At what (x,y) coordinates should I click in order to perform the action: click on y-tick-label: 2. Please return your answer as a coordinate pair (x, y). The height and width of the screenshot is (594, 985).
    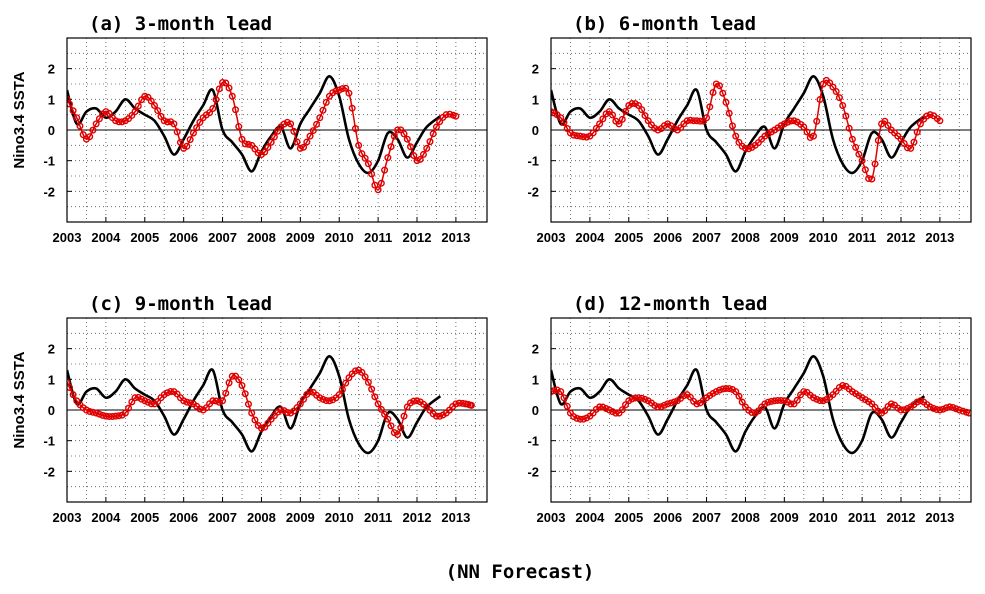
    Looking at the image, I should click on (535, 69).